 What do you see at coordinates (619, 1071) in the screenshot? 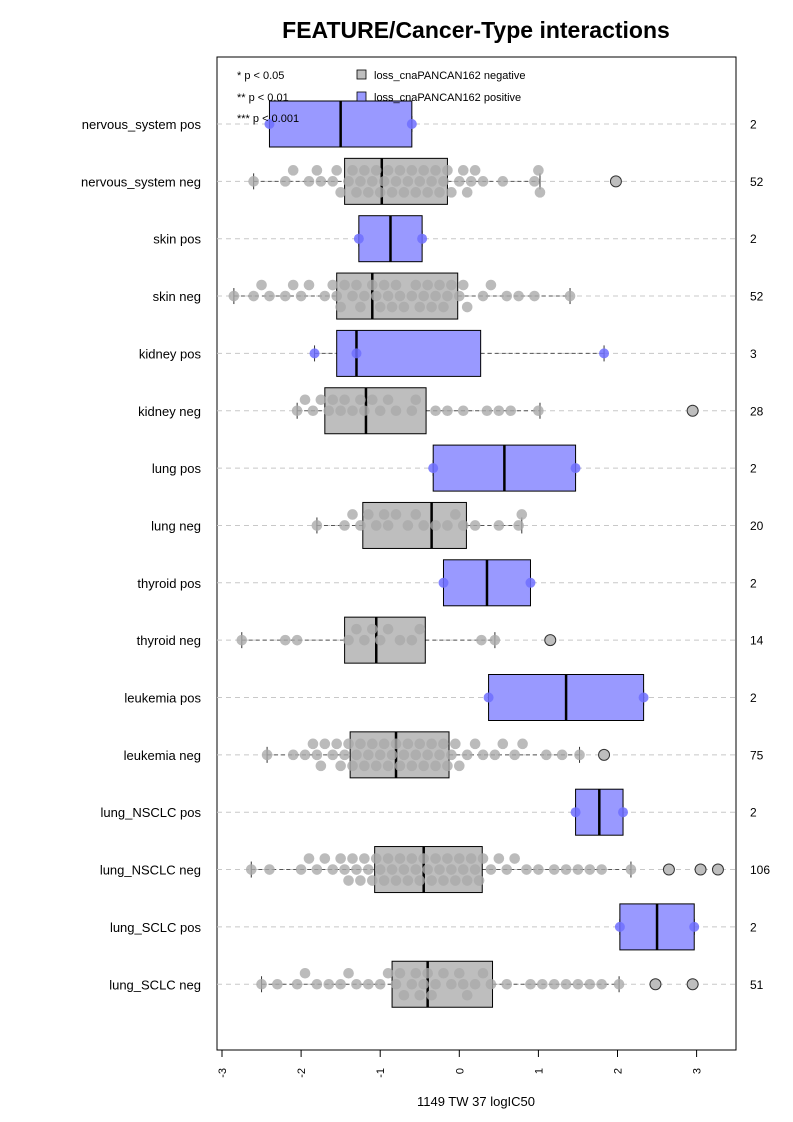
I see `x-tick-label: 2` at bounding box center [619, 1071].